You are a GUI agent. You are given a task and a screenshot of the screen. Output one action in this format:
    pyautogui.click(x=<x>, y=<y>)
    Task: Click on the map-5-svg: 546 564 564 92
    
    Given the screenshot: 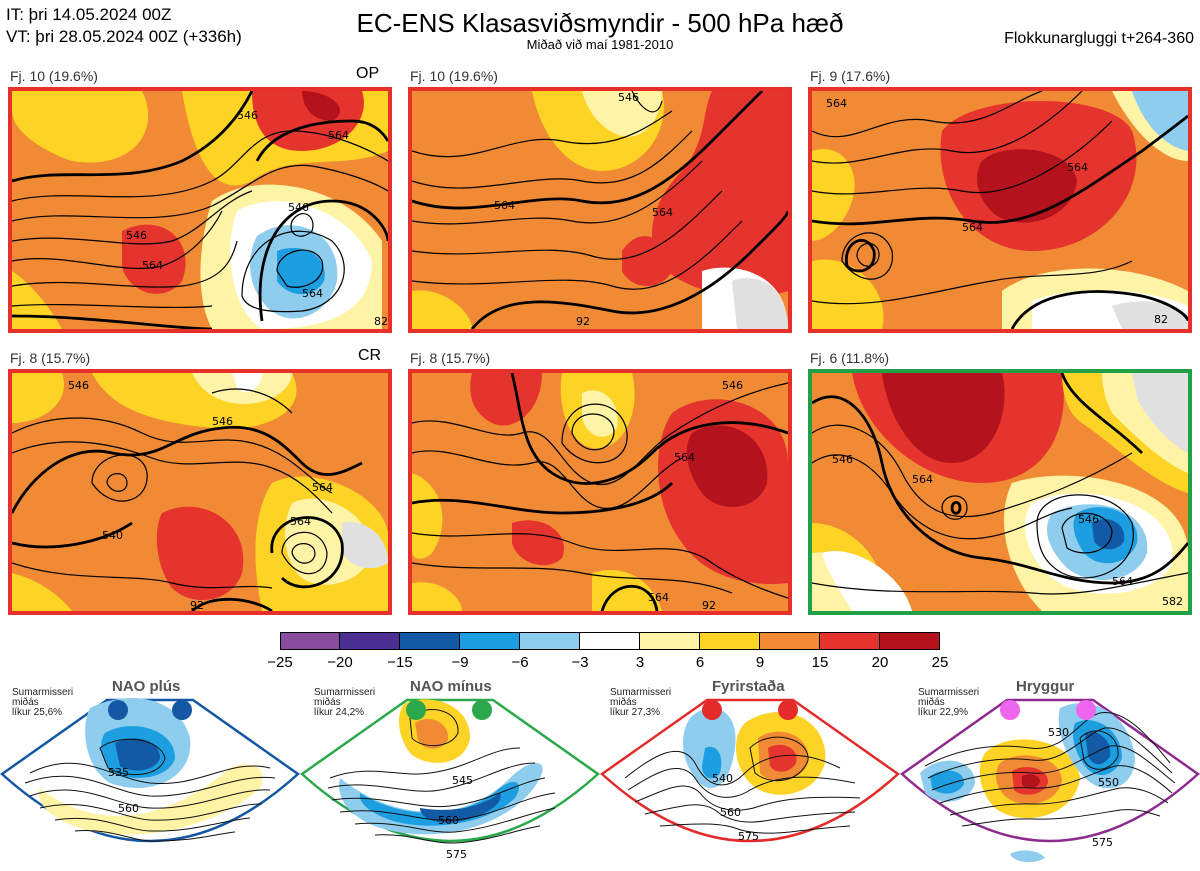 What is the action you would take?
    pyautogui.click(x=600, y=492)
    